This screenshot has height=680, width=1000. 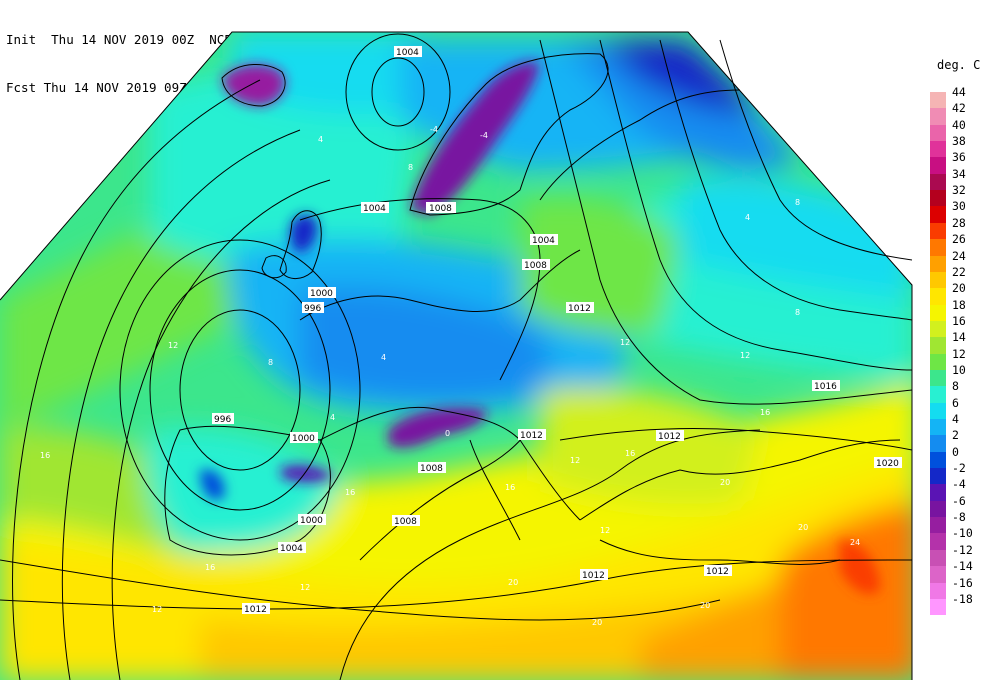 I want to click on legend-item: -16, so click(x=960, y=587).